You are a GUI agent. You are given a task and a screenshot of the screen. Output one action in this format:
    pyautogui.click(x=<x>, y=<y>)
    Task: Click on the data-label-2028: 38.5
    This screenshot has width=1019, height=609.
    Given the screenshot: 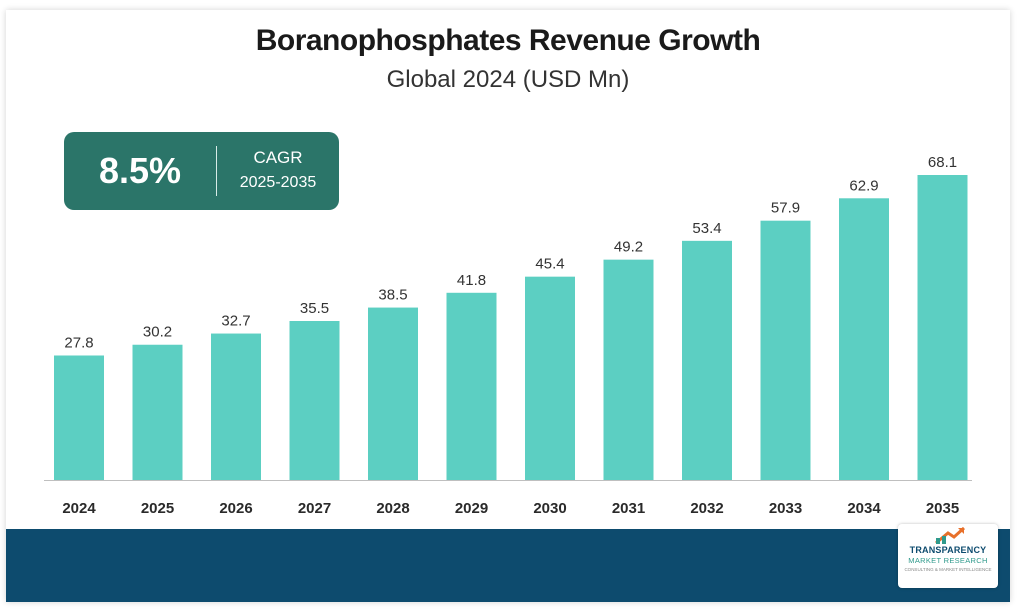 What is the action you would take?
    pyautogui.click(x=392, y=295)
    